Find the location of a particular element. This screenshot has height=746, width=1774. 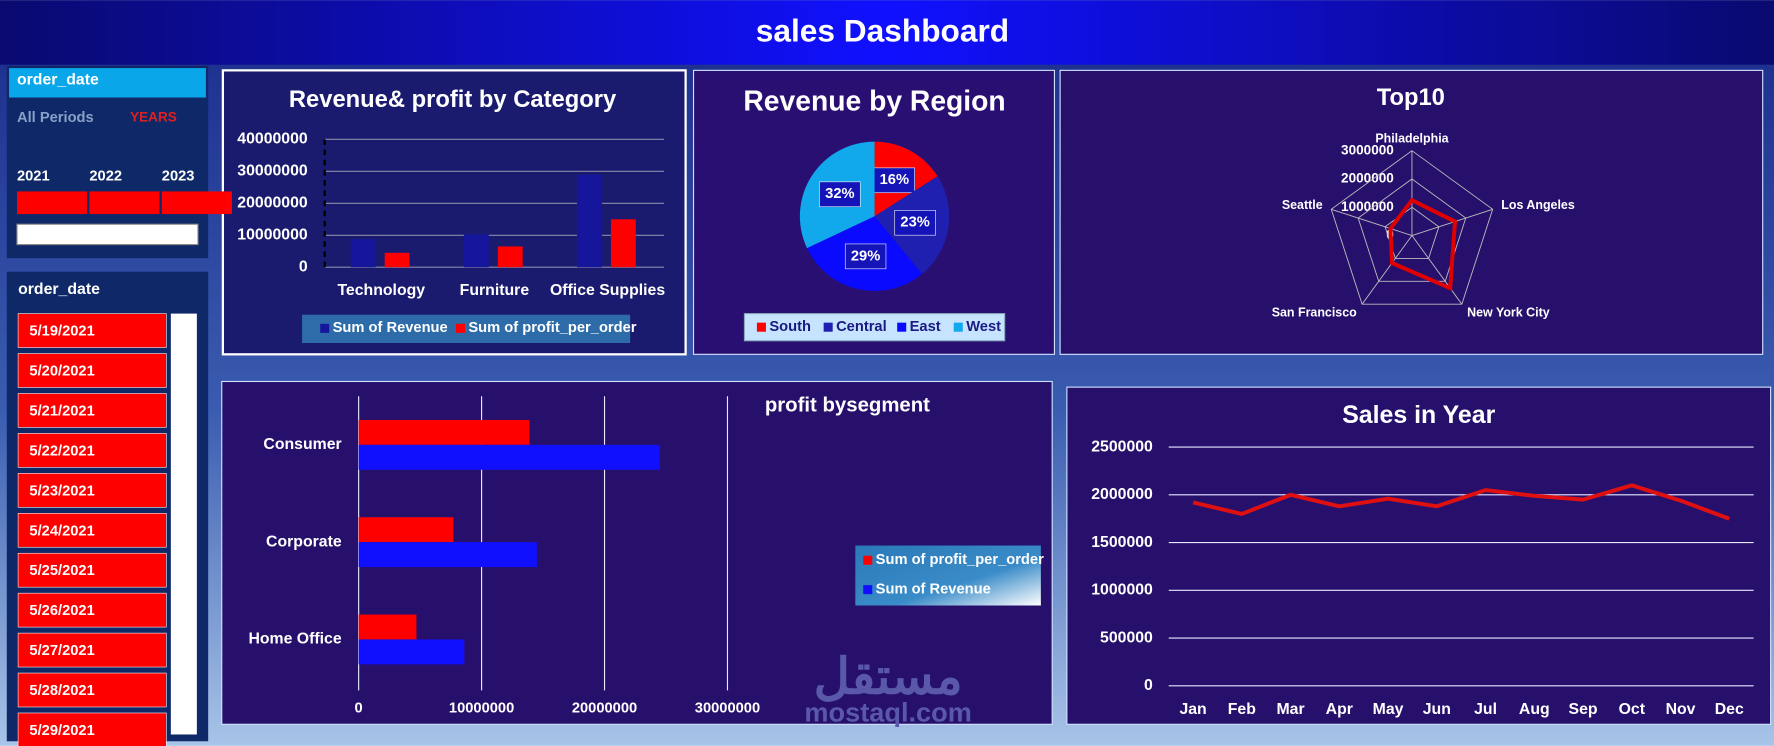

legend-label: South is located at coordinates (790, 327).